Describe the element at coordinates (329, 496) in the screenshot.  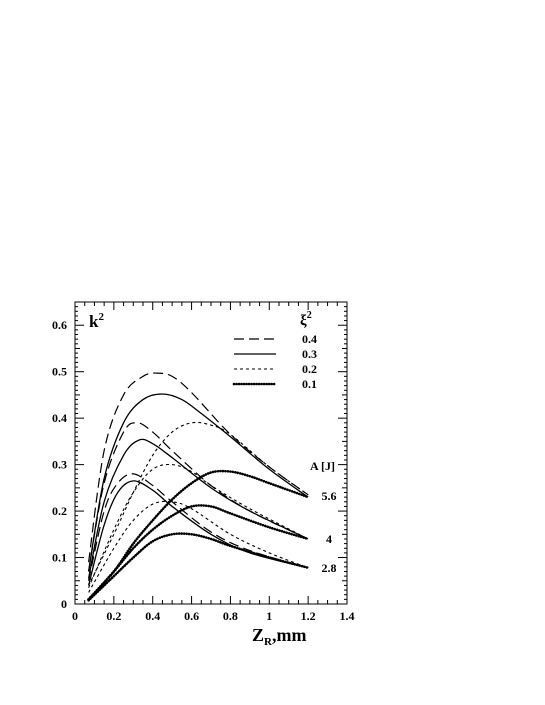
I see `energy-value-label: 5.6` at that location.